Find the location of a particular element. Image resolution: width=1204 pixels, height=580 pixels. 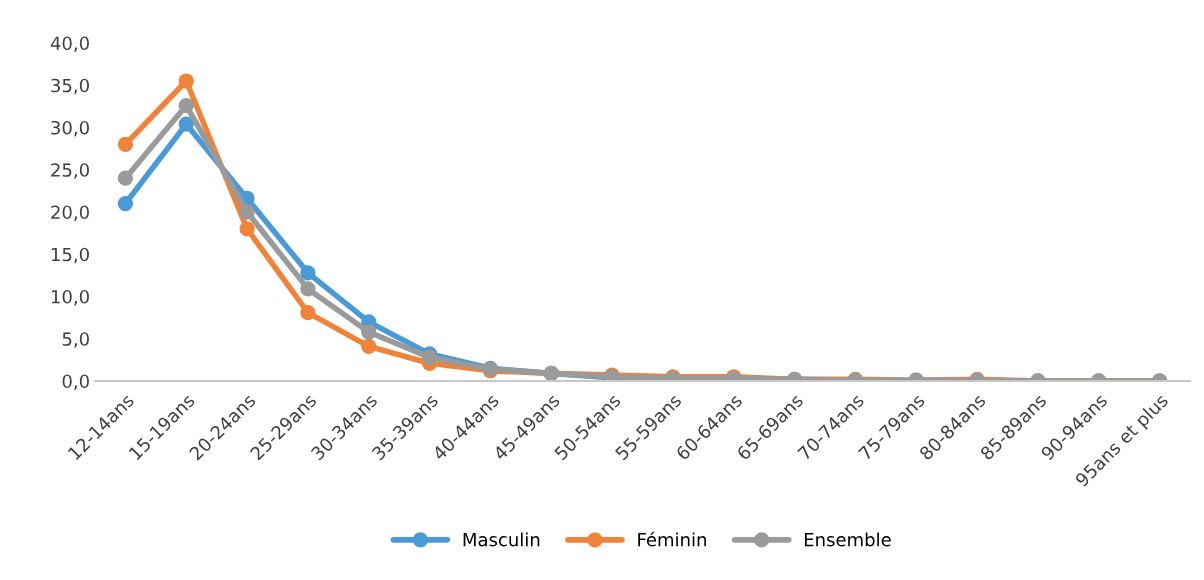

legend-label: Masculin is located at coordinates (501, 539).